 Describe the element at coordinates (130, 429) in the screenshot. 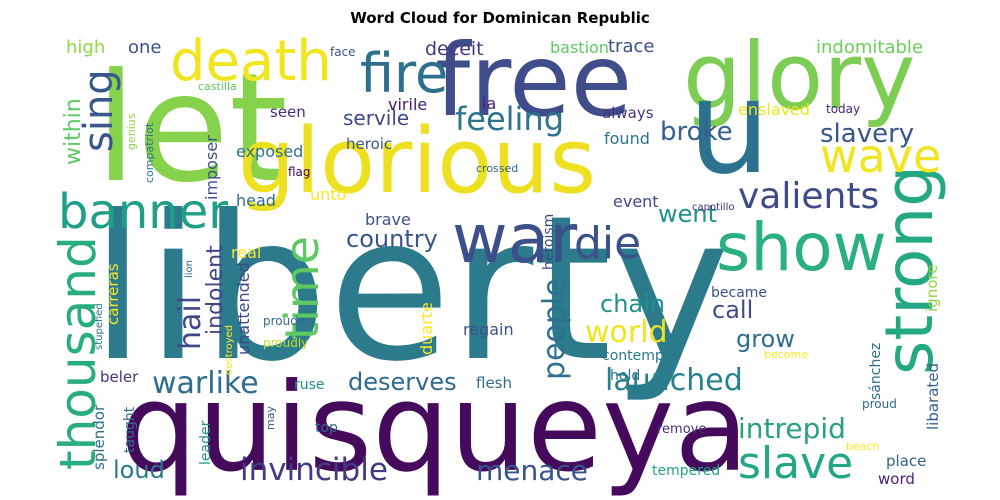

I see `word-taught: taught` at that location.